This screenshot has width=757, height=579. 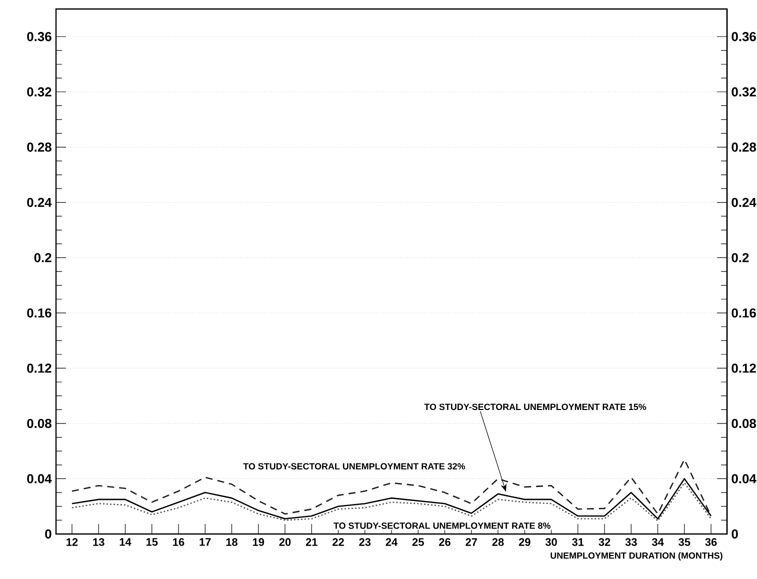 What do you see at coordinates (578, 542) in the screenshot?
I see `x-tick-label: 31` at bounding box center [578, 542].